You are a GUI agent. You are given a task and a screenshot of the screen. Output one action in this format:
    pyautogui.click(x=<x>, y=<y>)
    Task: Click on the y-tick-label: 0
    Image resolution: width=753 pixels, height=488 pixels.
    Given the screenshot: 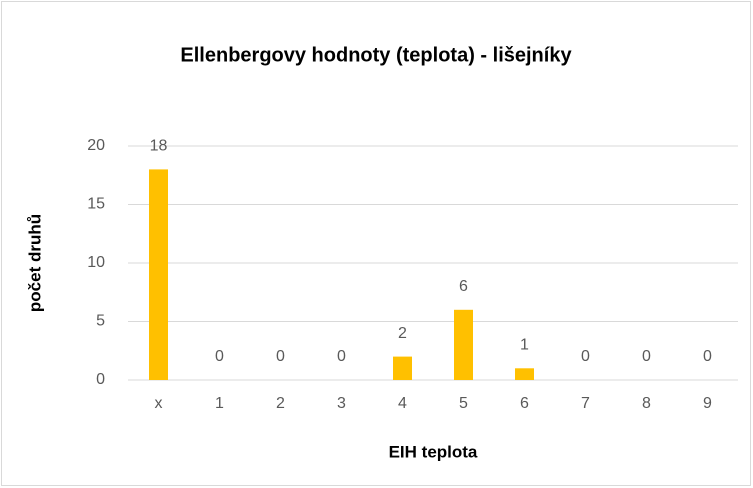 What is the action you would take?
    pyautogui.click(x=100, y=379)
    